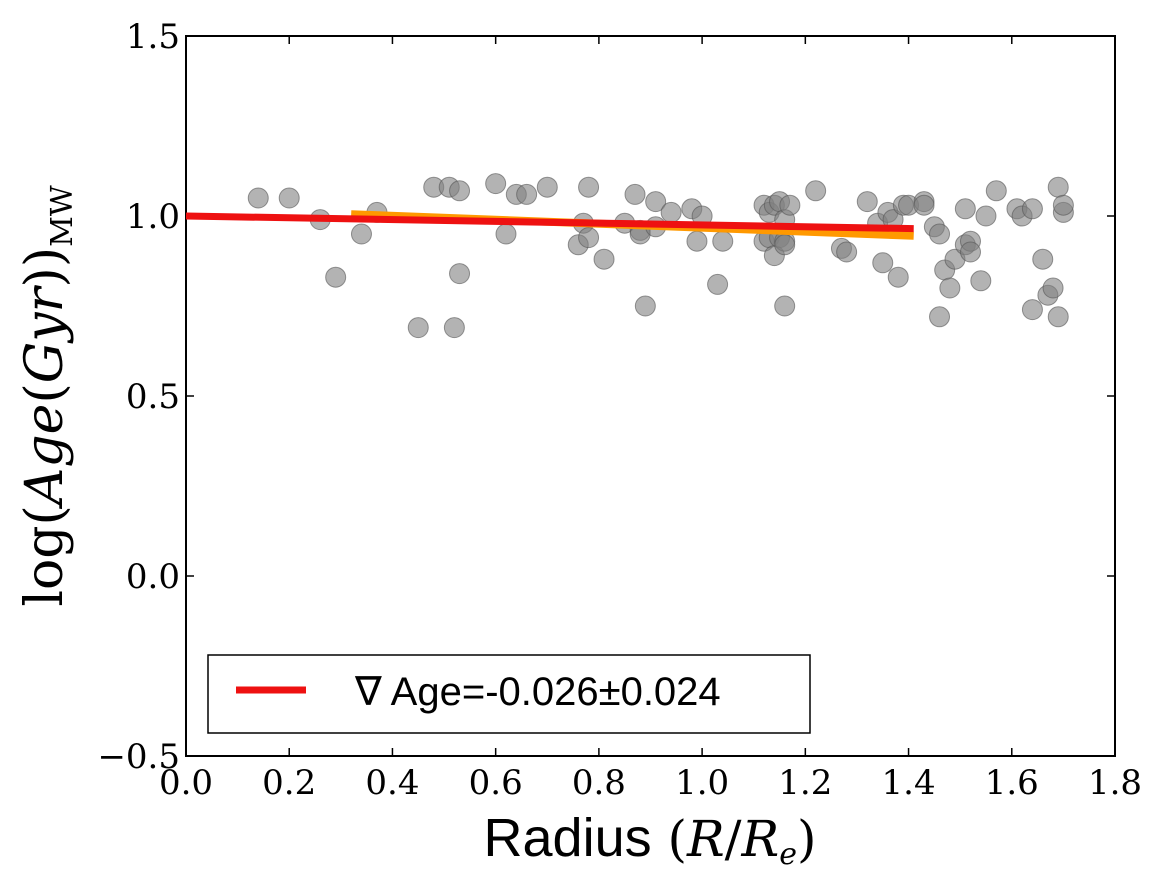  Describe the element at coordinates (153, 37) in the screenshot. I see `y-tick-label: 1.5` at that location.